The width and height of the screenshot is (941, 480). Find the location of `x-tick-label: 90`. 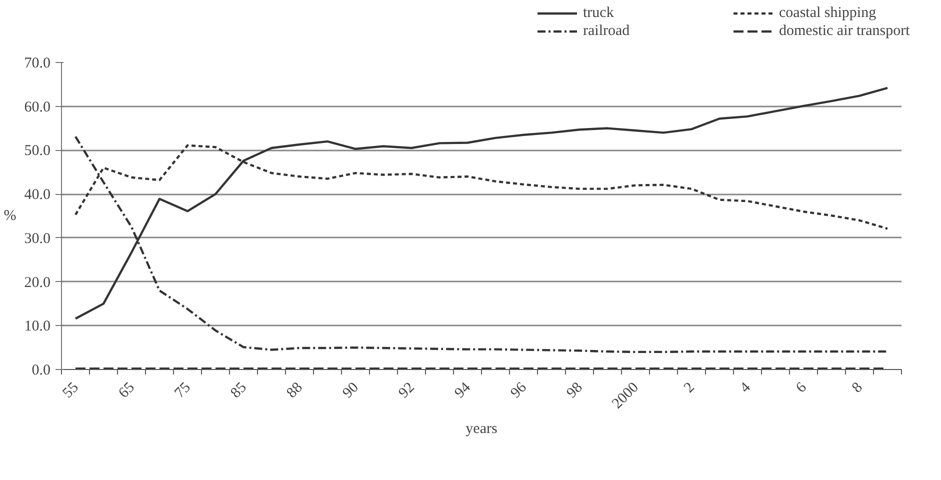

x-tick-label: 90 is located at coordinates (351, 391).